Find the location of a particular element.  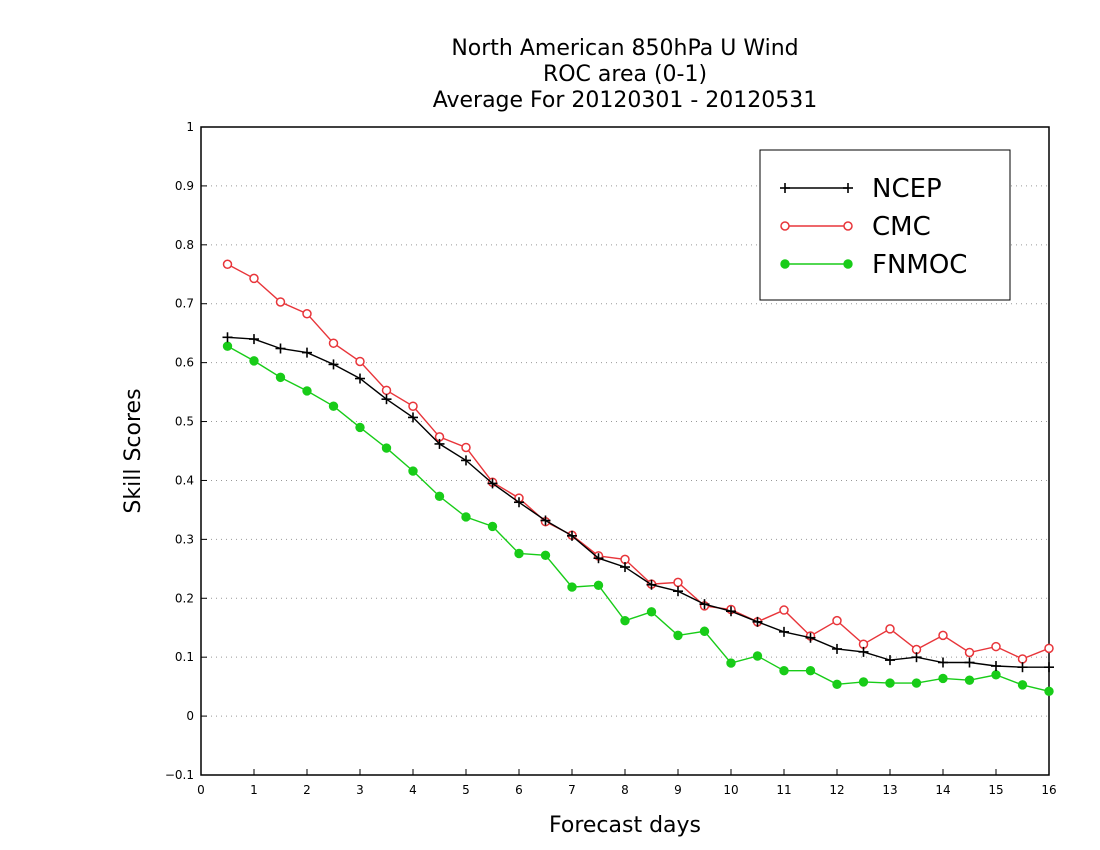

x-tick-label: 14 is located at coordinates (942, 790).